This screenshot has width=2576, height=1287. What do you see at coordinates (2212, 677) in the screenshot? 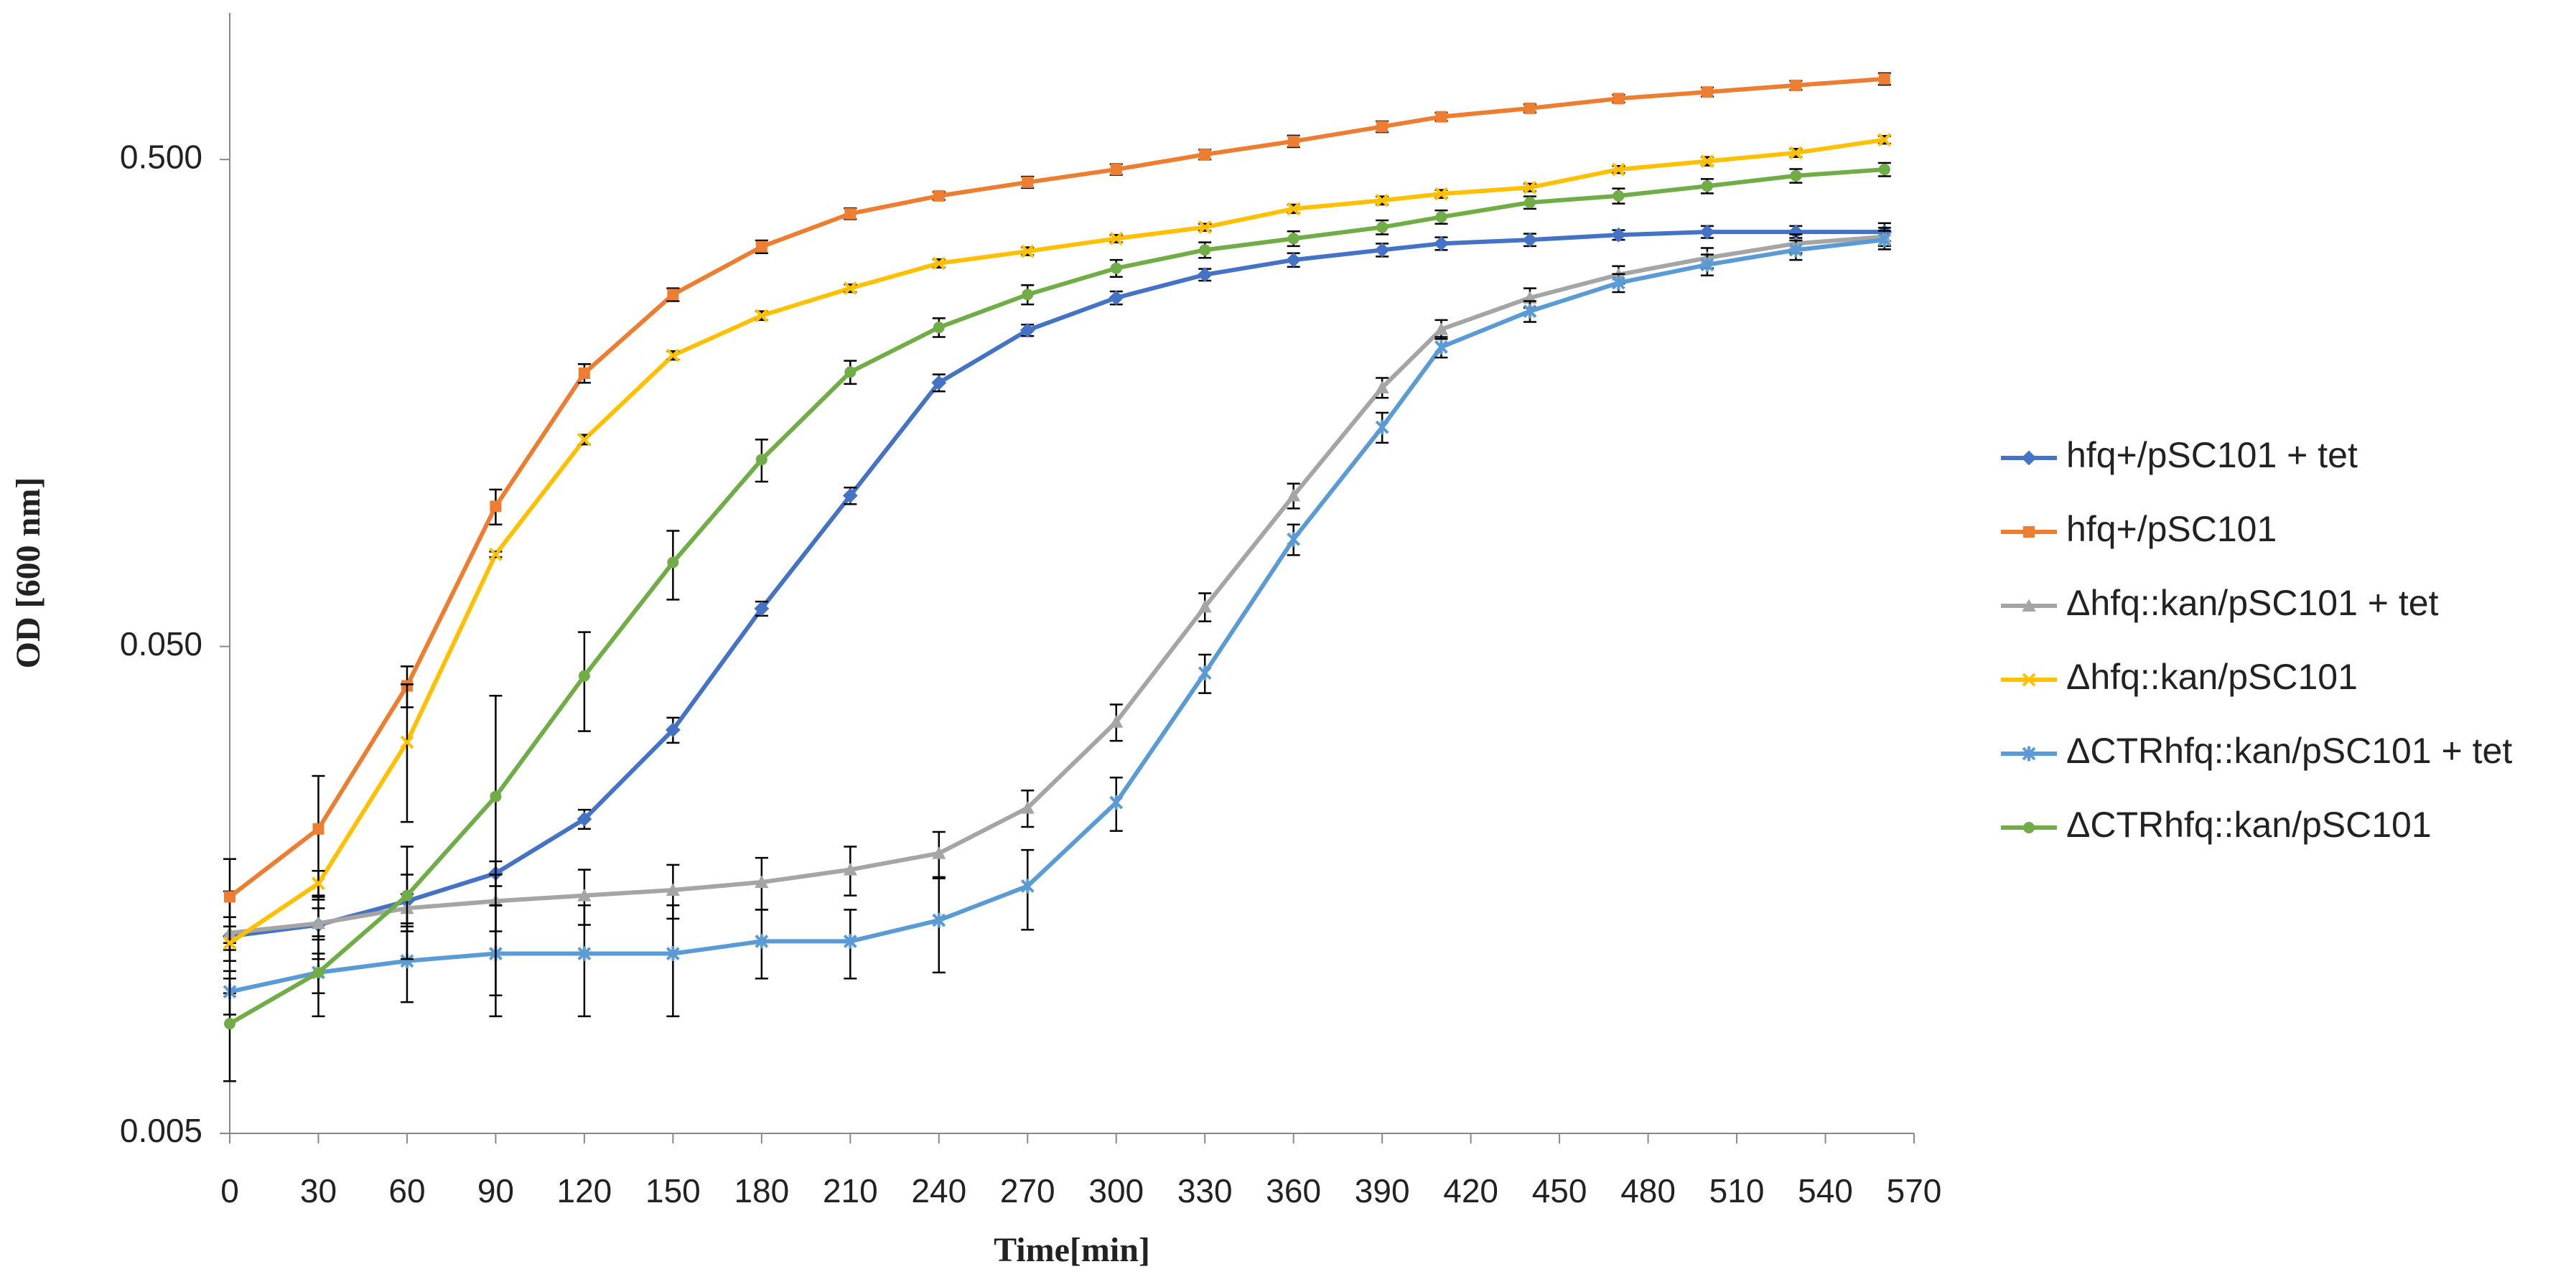
I see `legend-label: Δhfq::kan/pSC101` at bounding box center [2212, 677].